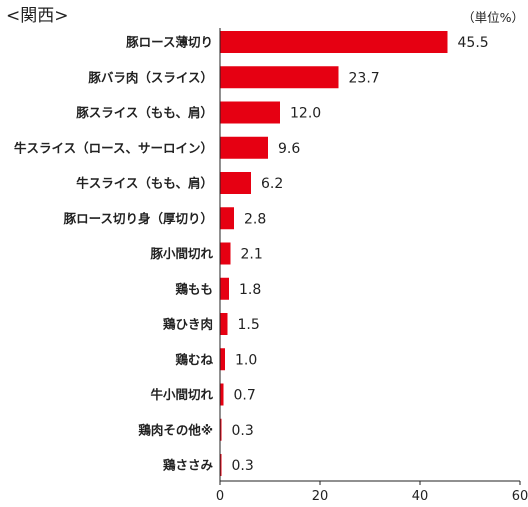 The height and width of the screenshot is (507, 528). I want to click on x-tick-label: 0, so click(220, 496).